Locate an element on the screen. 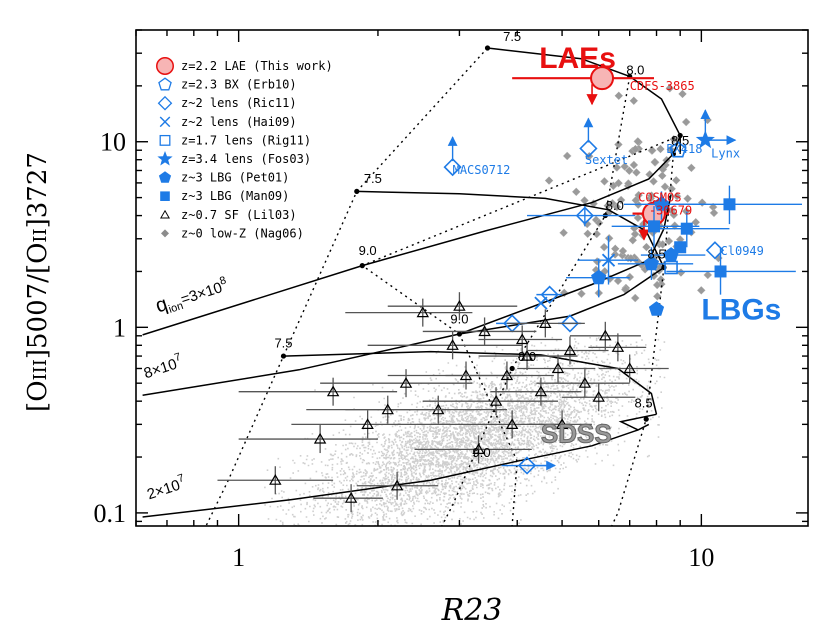  object-label: COSMOS is located at coordinates (659, 198).